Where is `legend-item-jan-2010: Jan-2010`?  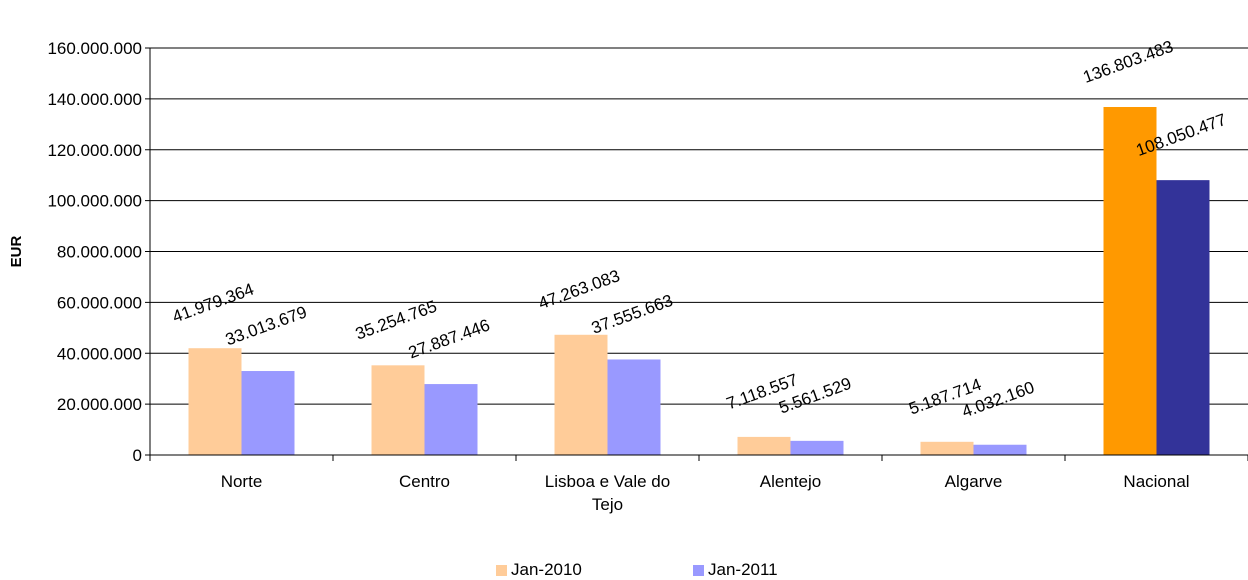
legend-item-jan-2010: Jan-2010 is located at coordinates (539, 570).